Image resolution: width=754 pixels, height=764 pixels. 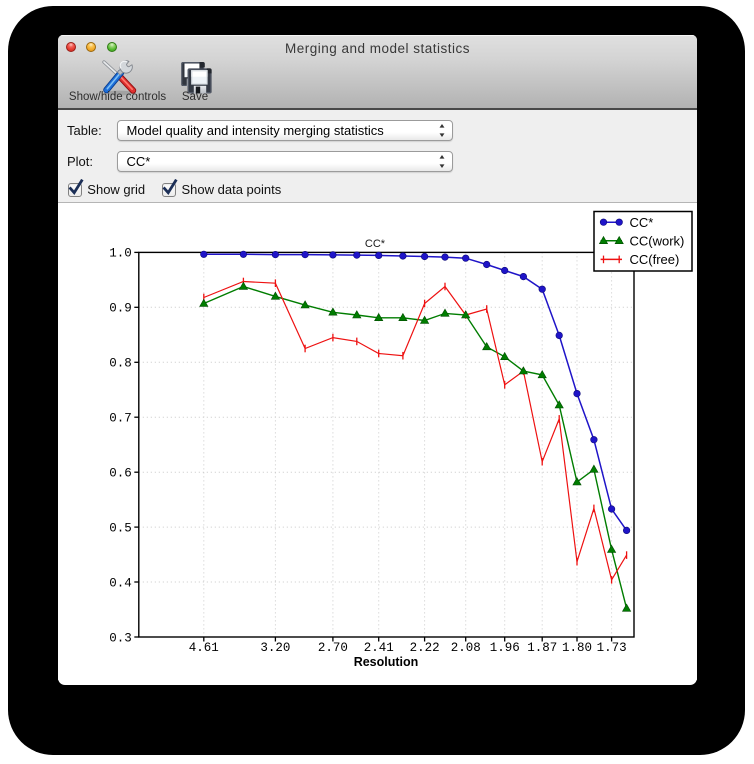 What do you see at coordinates (333, 648) in the screenshot?
I see `svg-text: 2.70` at bounding box center [333, 648].